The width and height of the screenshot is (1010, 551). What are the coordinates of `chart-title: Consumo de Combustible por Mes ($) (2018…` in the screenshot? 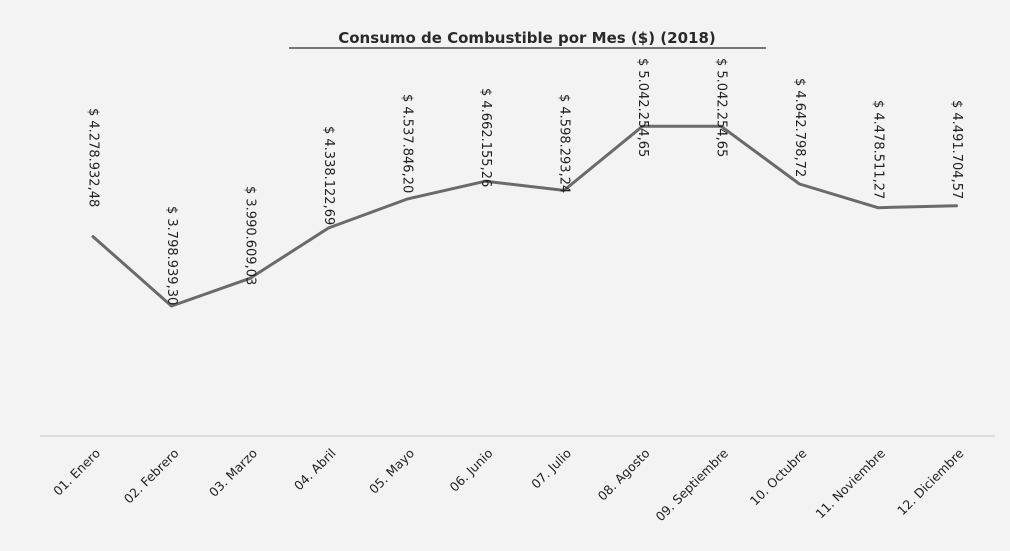 It's located at (527, 38).